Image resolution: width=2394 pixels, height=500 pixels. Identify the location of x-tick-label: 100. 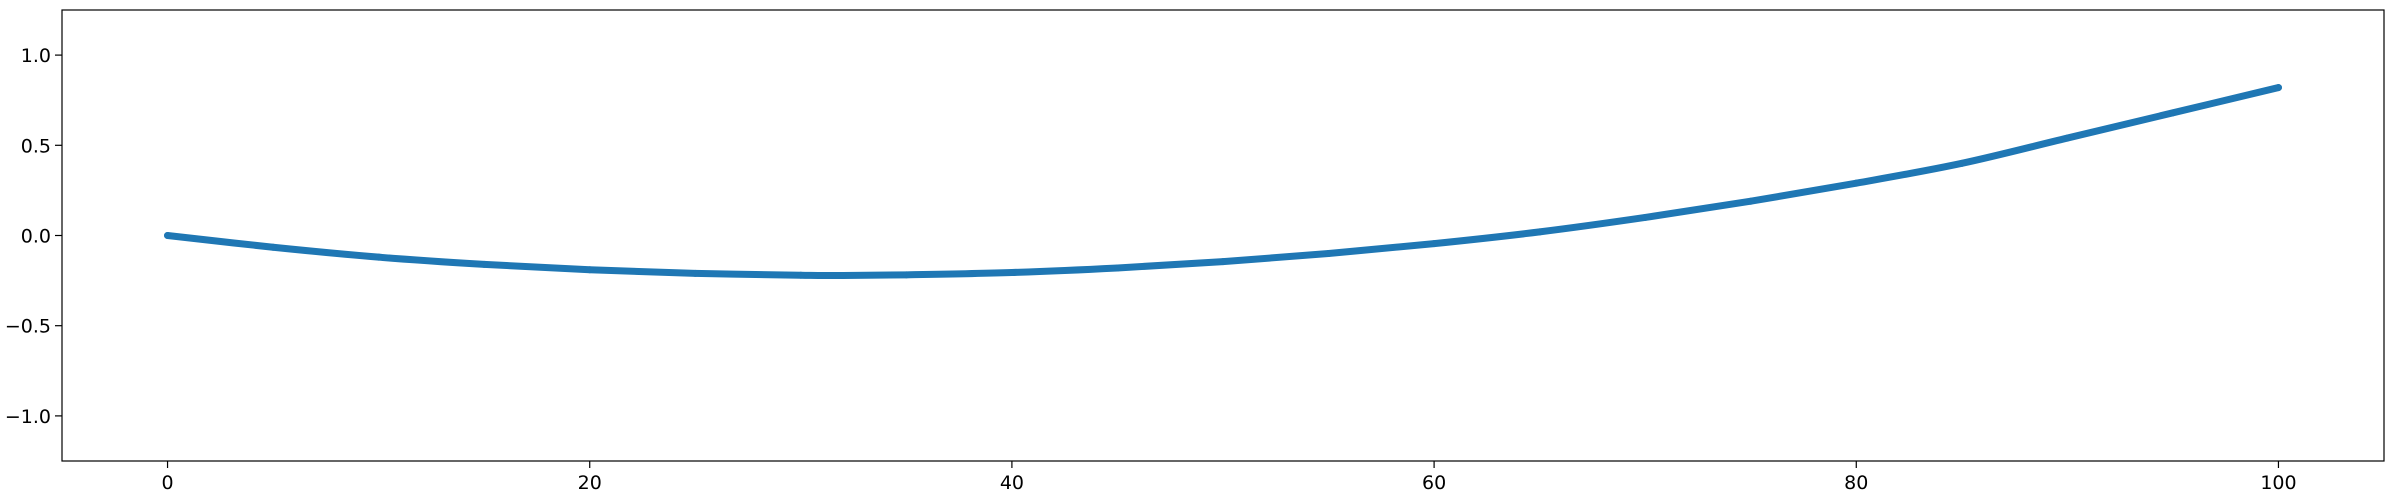
(2278, 483).